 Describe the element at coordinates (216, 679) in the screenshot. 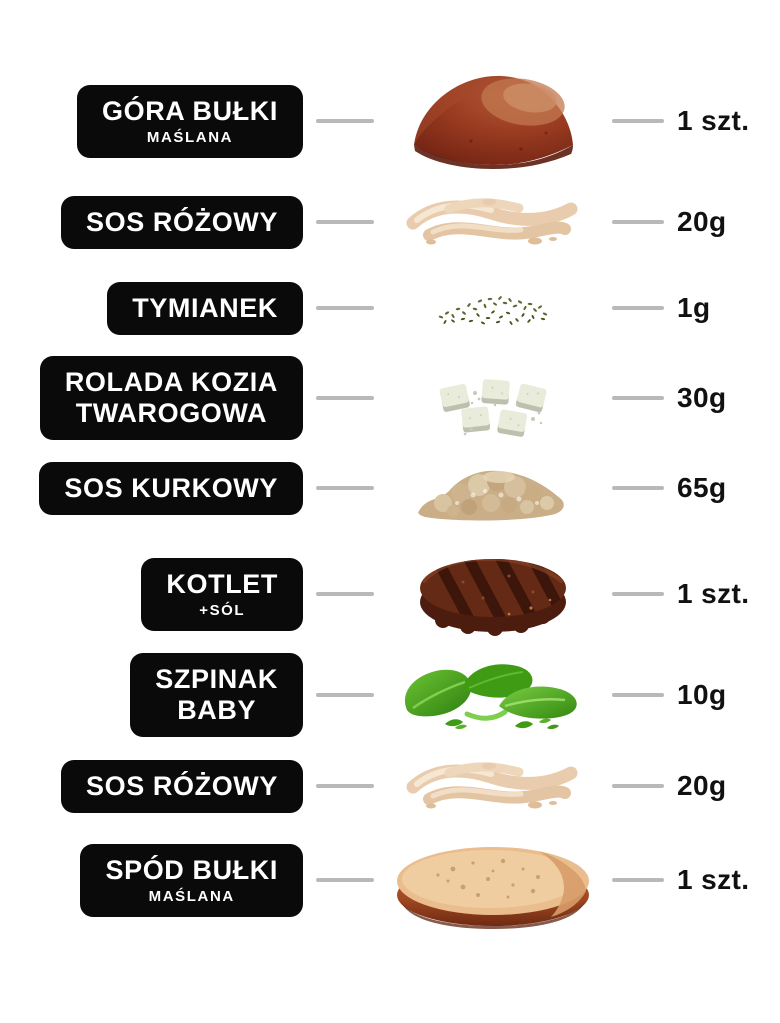

I see `ingredient-name: SZPINAK` at that location.